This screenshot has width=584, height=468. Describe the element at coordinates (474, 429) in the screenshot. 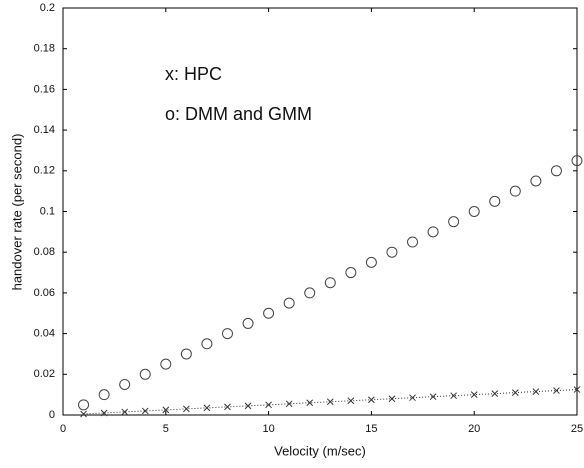

I see `x-tick-label: 20` at that location.